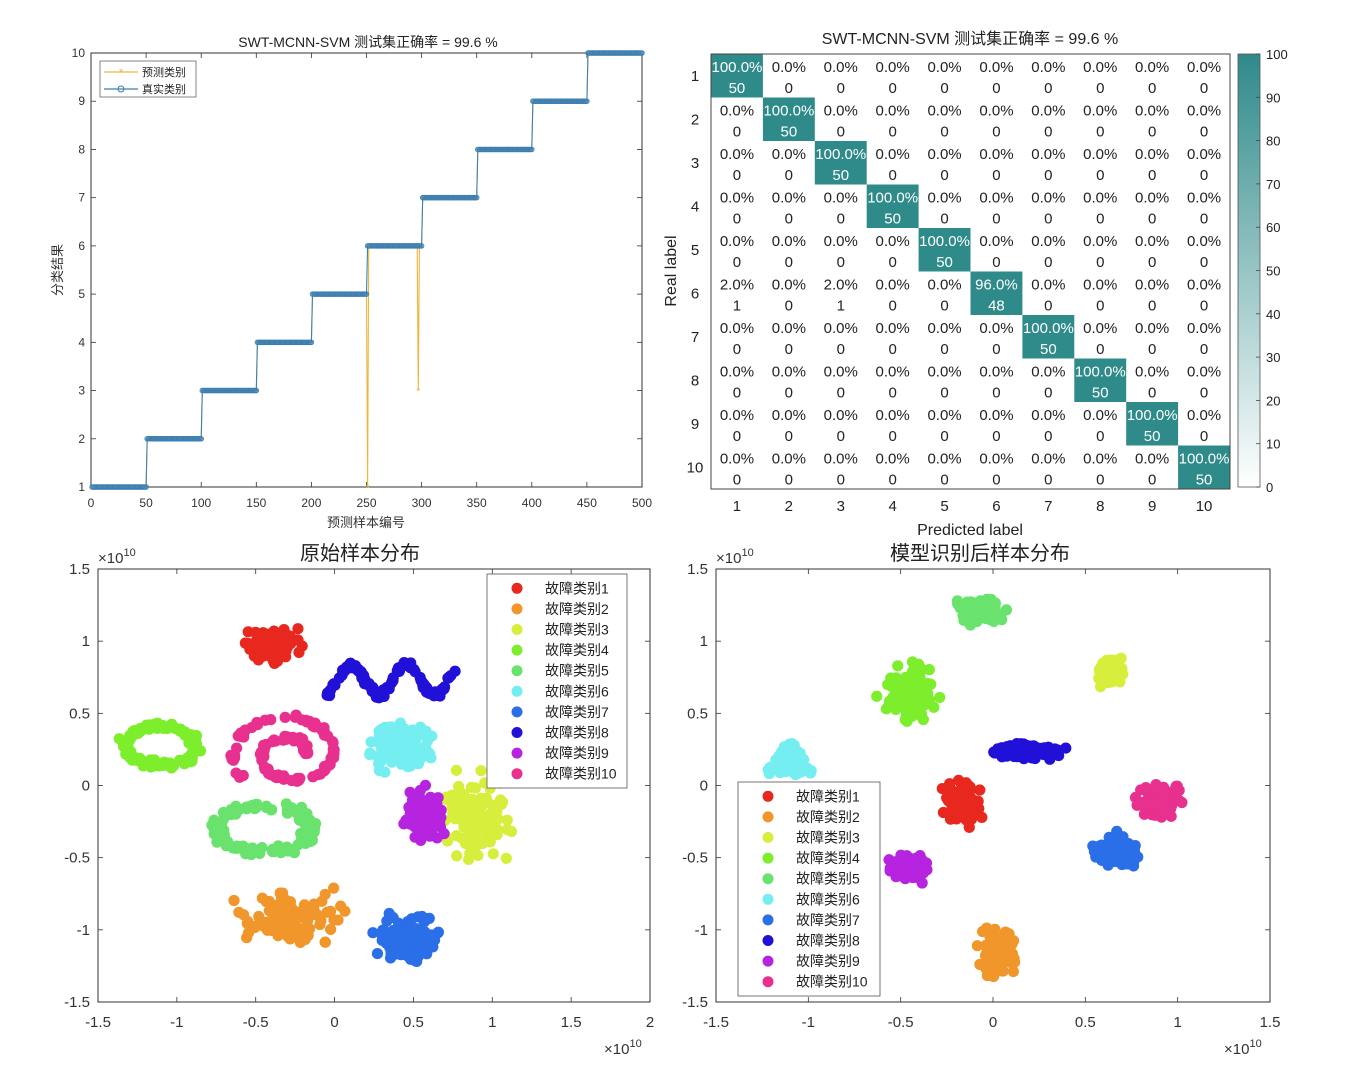 This screenshot has height=1082, width=1360. Describe the element at coordinates (366, 503) in the screenshot. I see `chart1-xtick-label: 250` at that location.